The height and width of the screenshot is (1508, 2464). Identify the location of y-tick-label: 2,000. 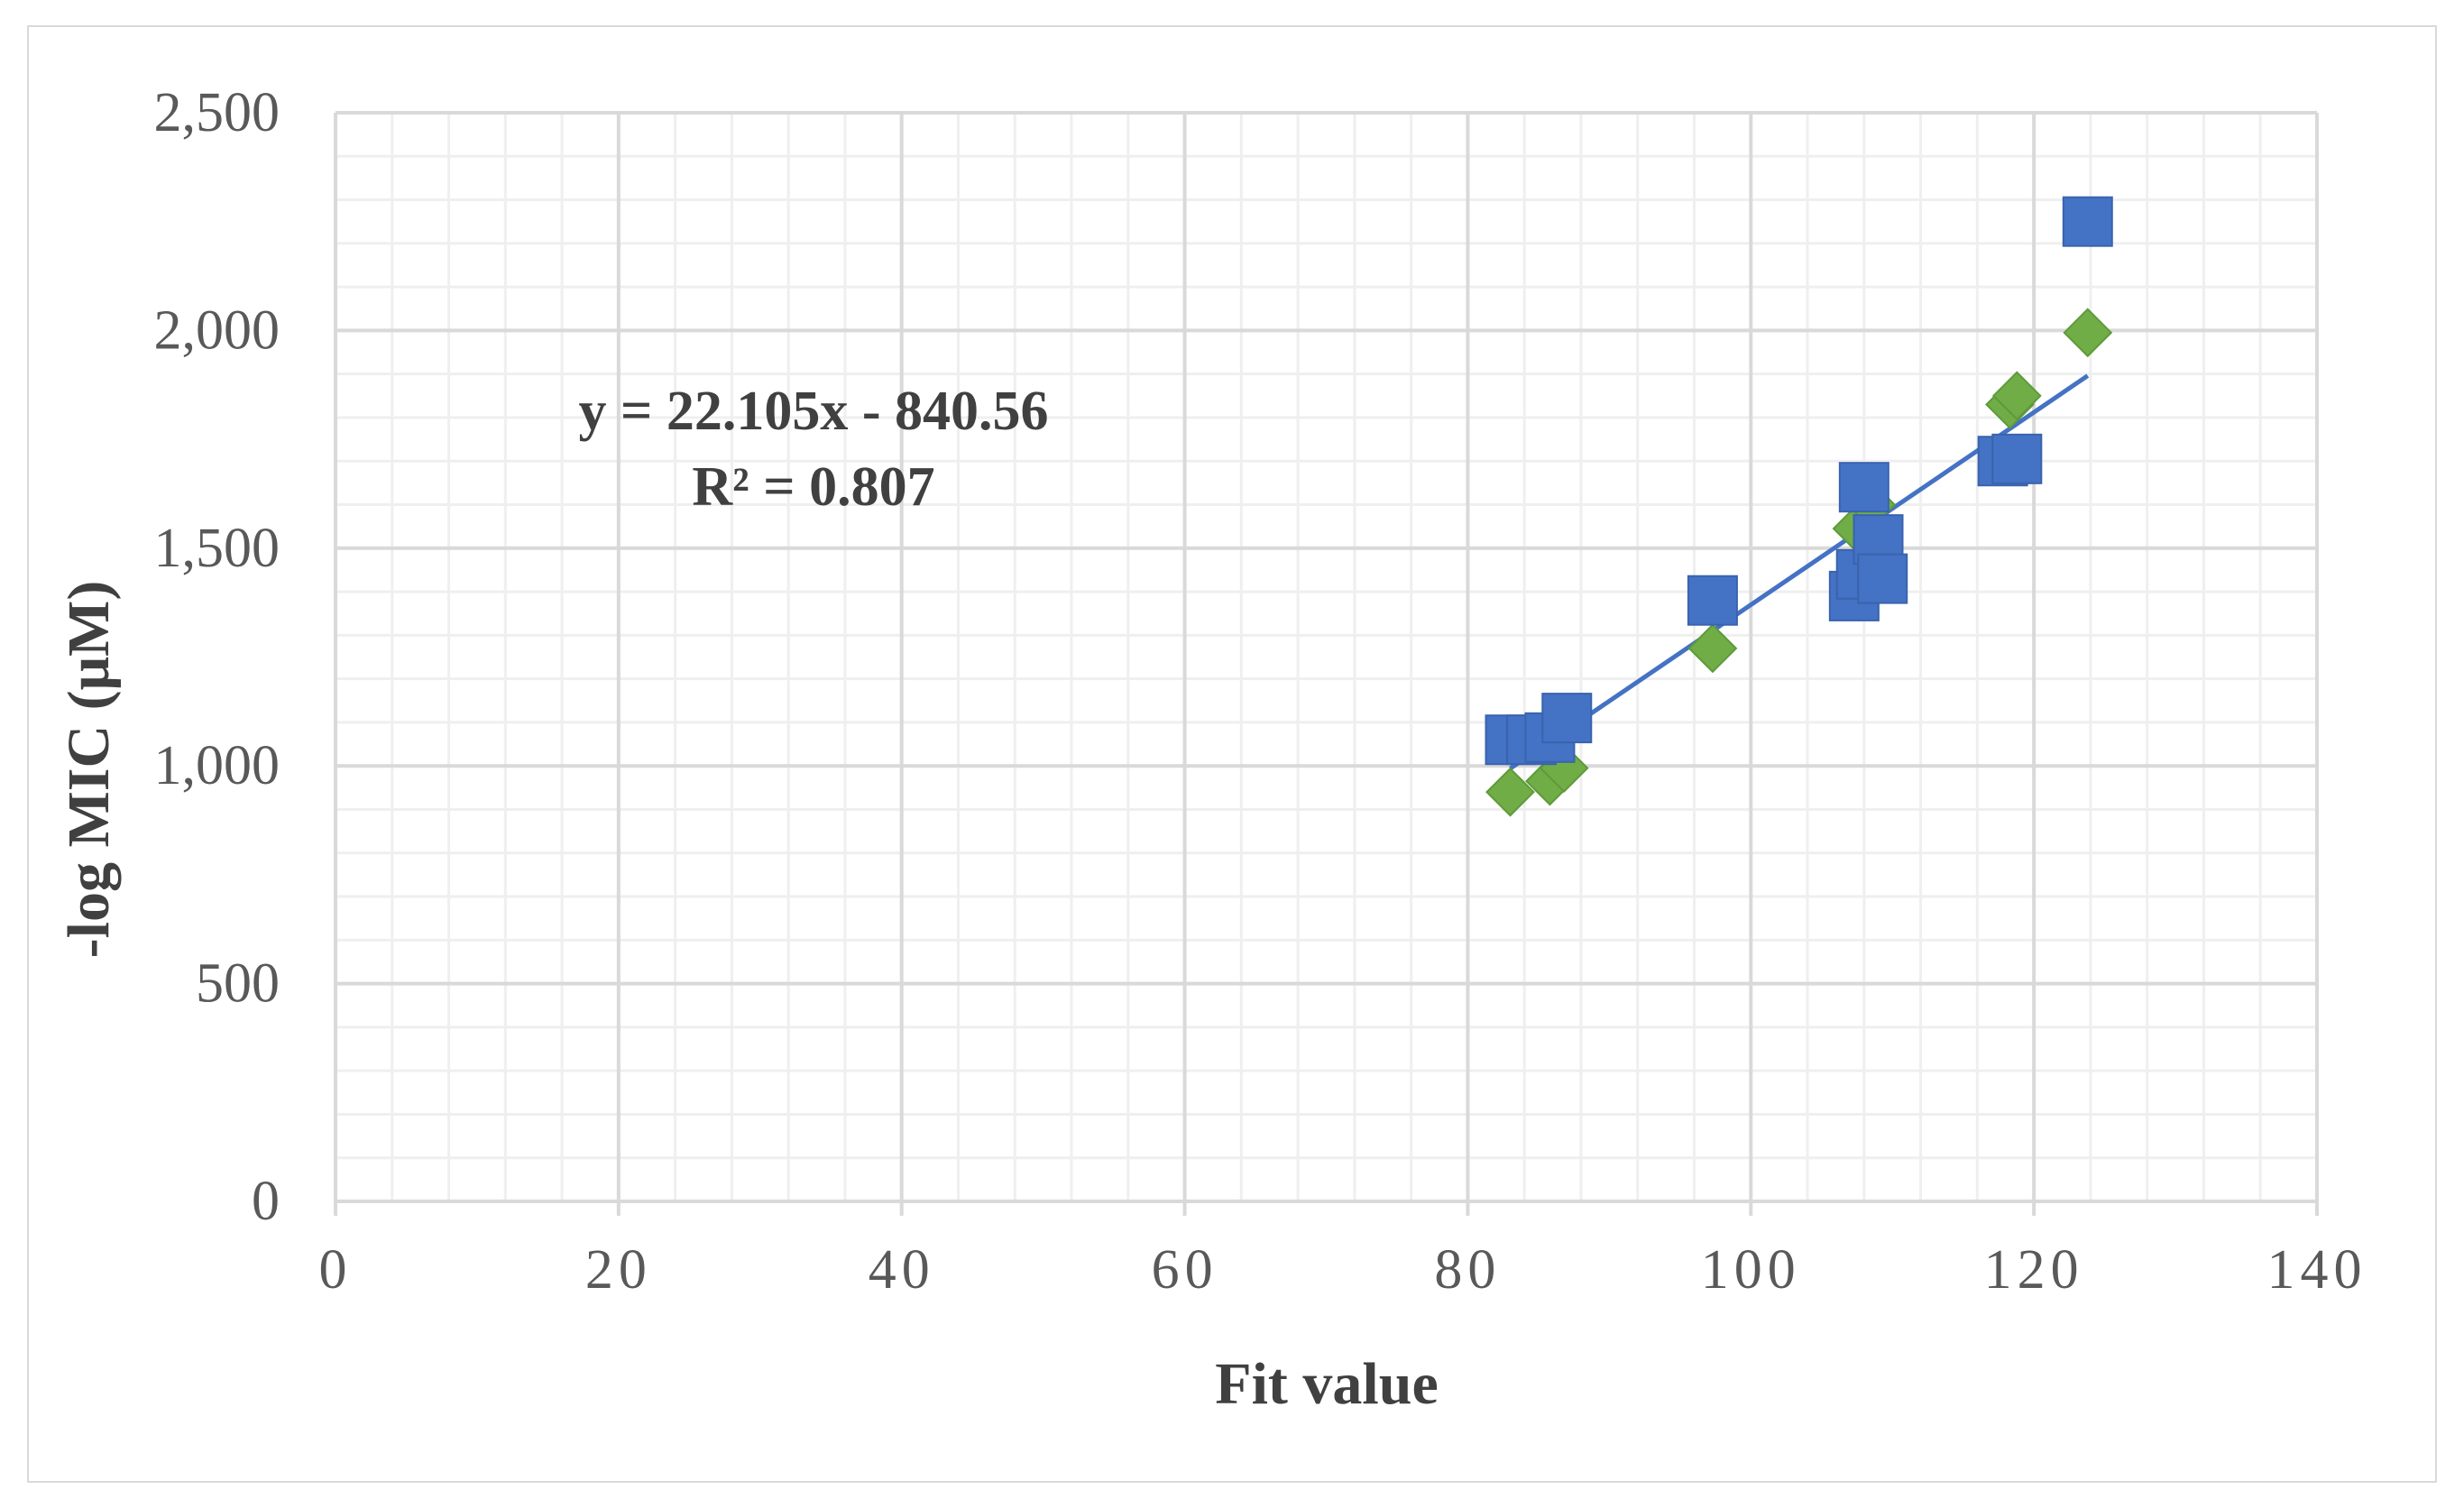
(217, 330).